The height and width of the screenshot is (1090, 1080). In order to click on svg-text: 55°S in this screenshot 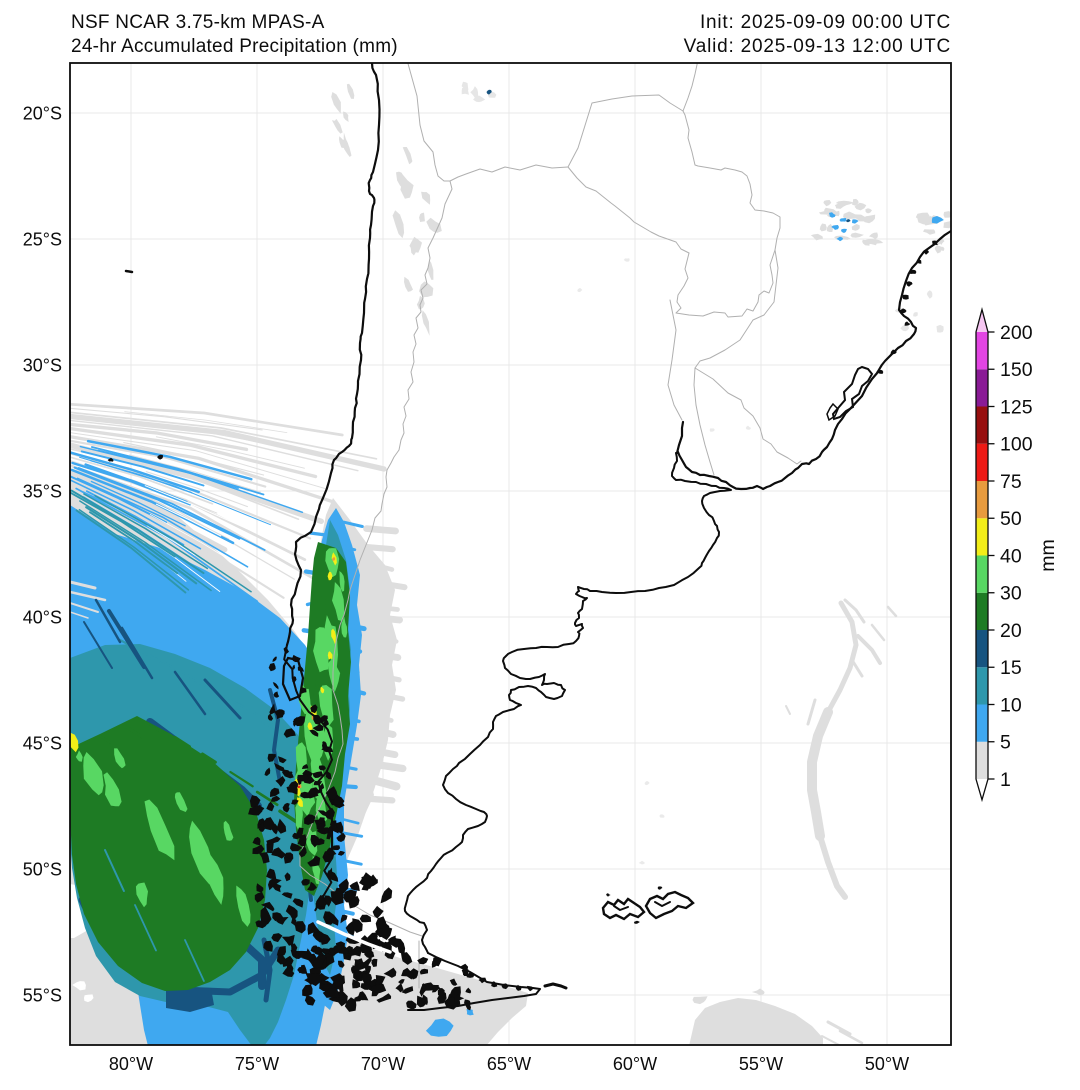, I will do `click(42, 996)`.